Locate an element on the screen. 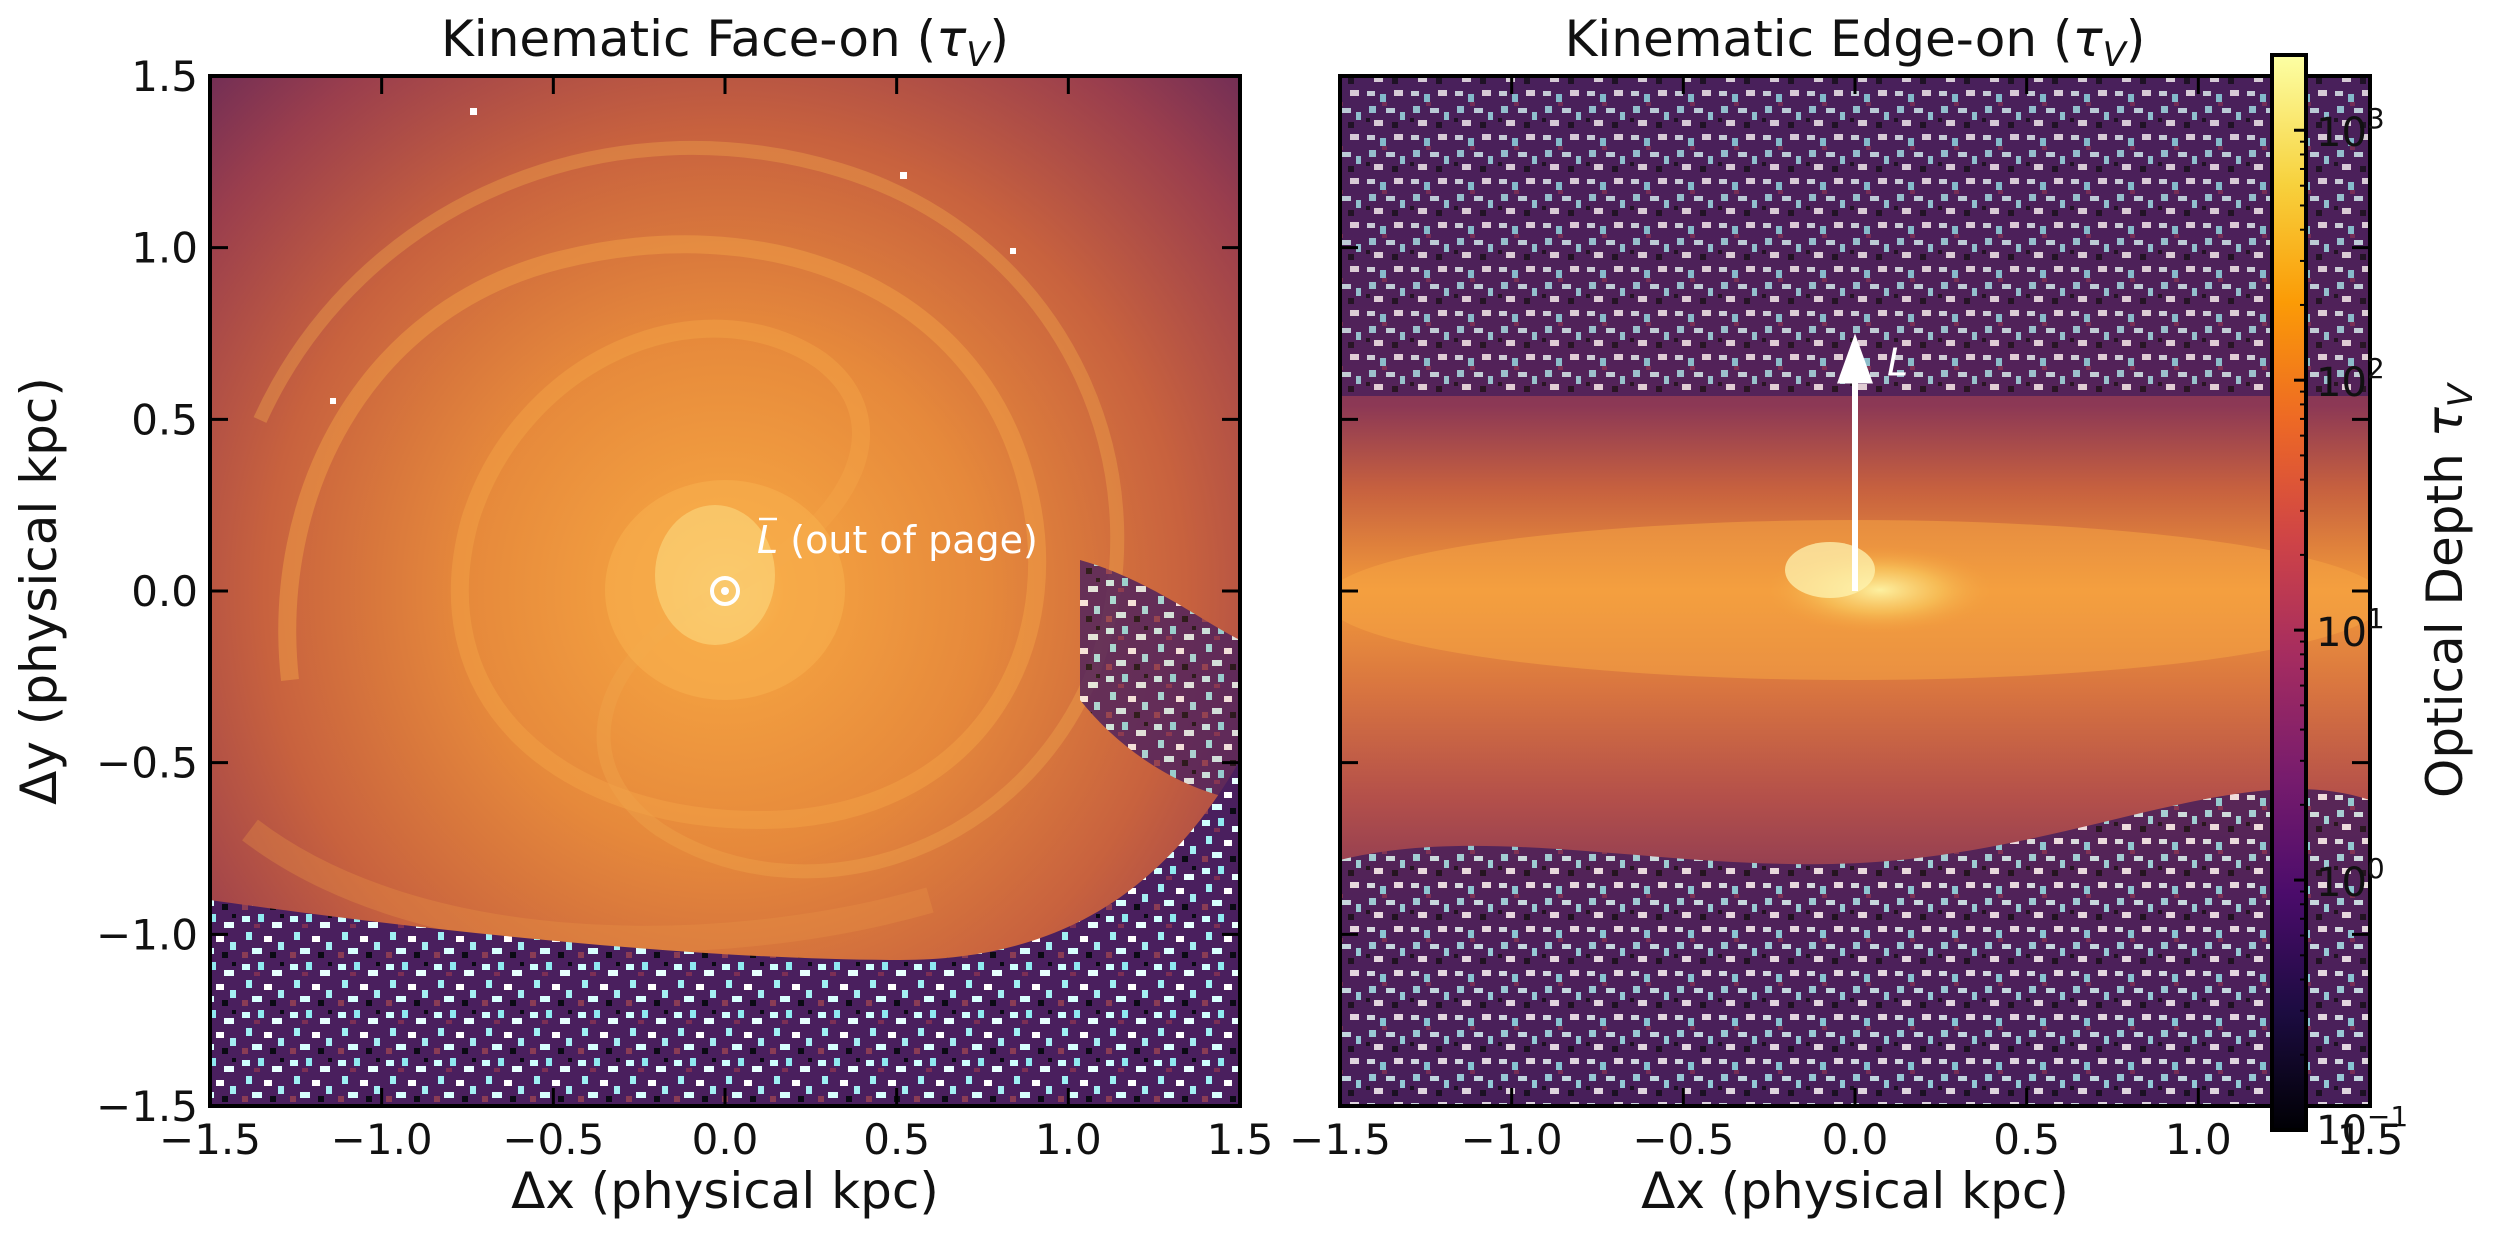  y-tick-label: 0.5 is located at coordinates (164, 419).